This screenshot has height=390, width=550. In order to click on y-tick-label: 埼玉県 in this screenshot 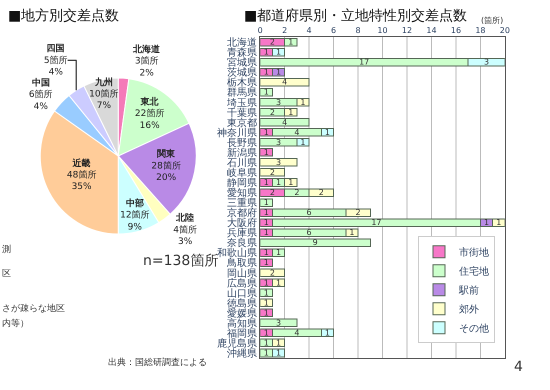, I will do `click(242, 102)`.